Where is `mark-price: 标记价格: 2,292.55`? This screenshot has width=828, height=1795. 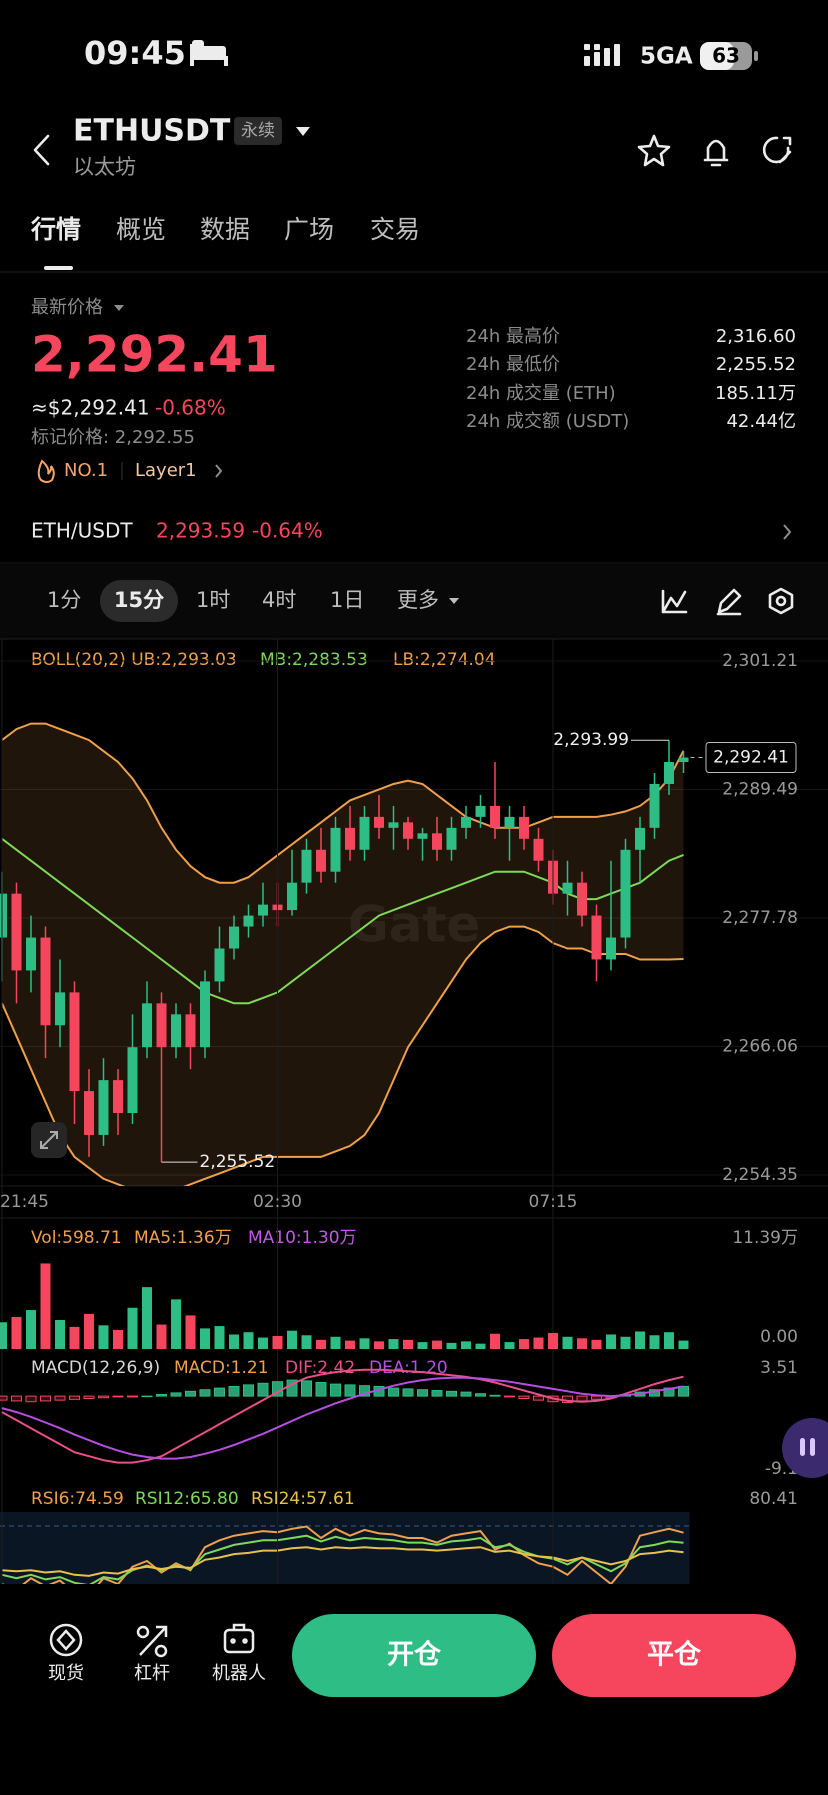
mark-price: 标记价格: 2,292.55 is located at coordinates (113, 437).